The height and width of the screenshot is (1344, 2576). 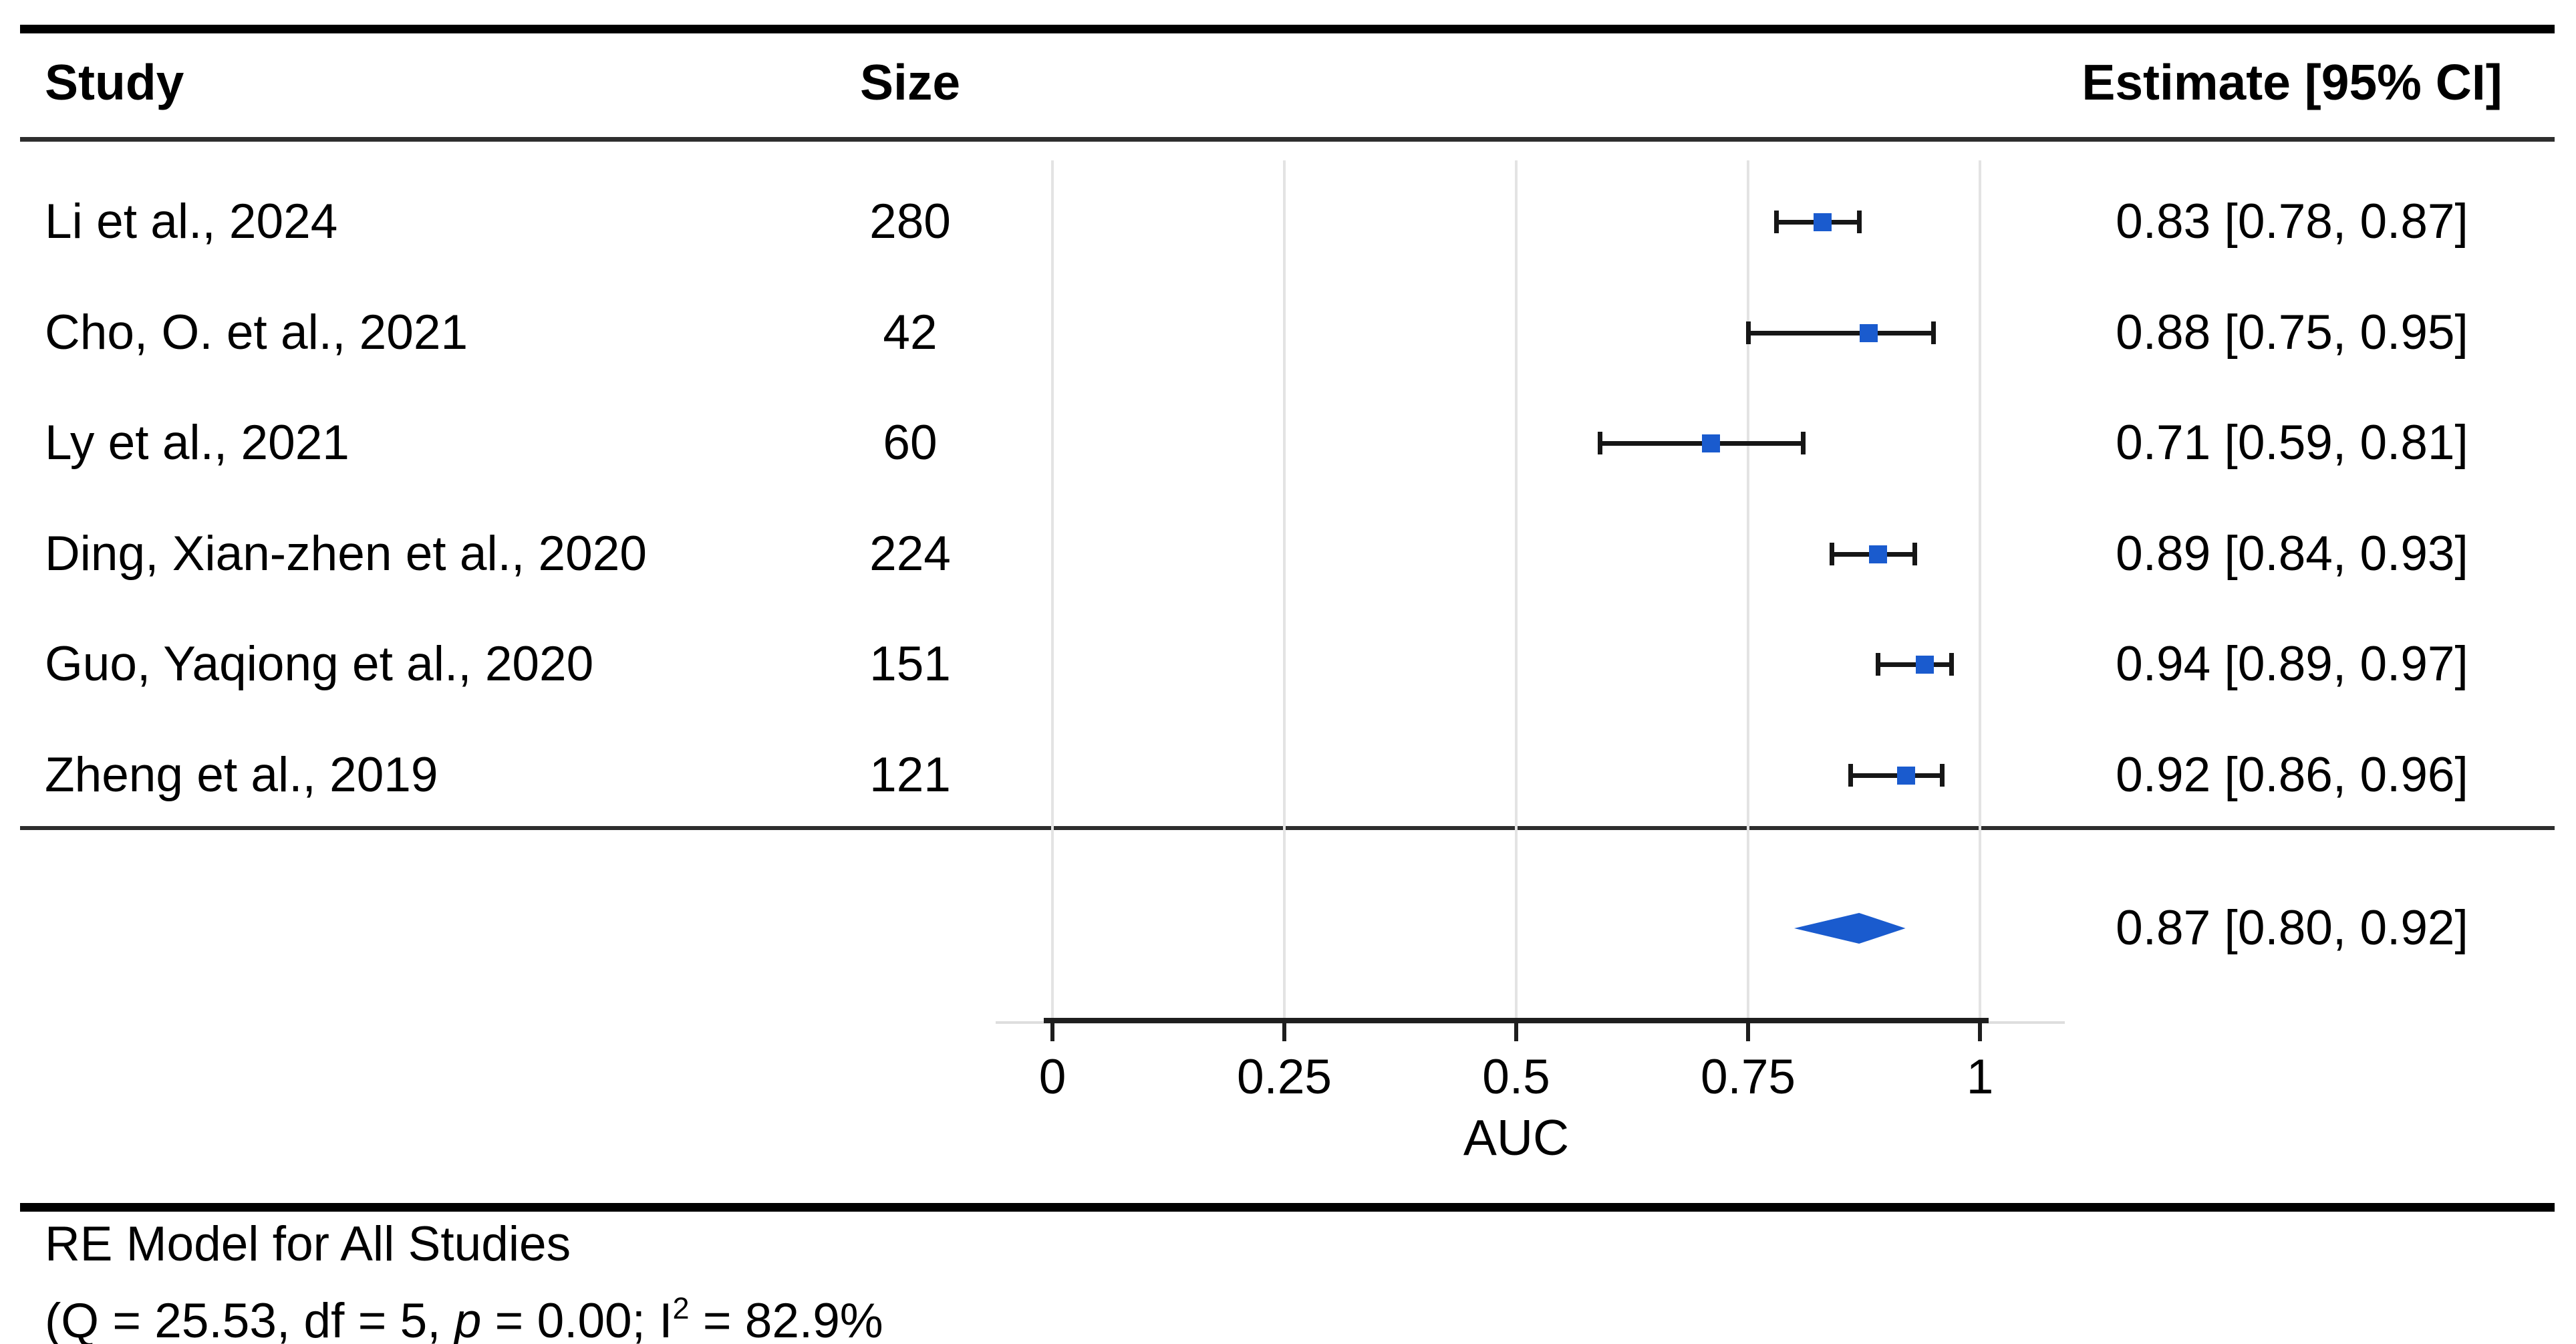 What do you see at coordinates (1516, 1137) in the screenshot?
I see `x-axis-title: AUC` at bounding box center [1516, 1137].